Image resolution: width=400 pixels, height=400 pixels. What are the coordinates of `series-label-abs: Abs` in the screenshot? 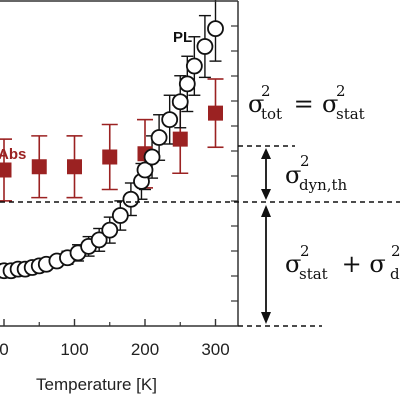 It's located at (13, 154).